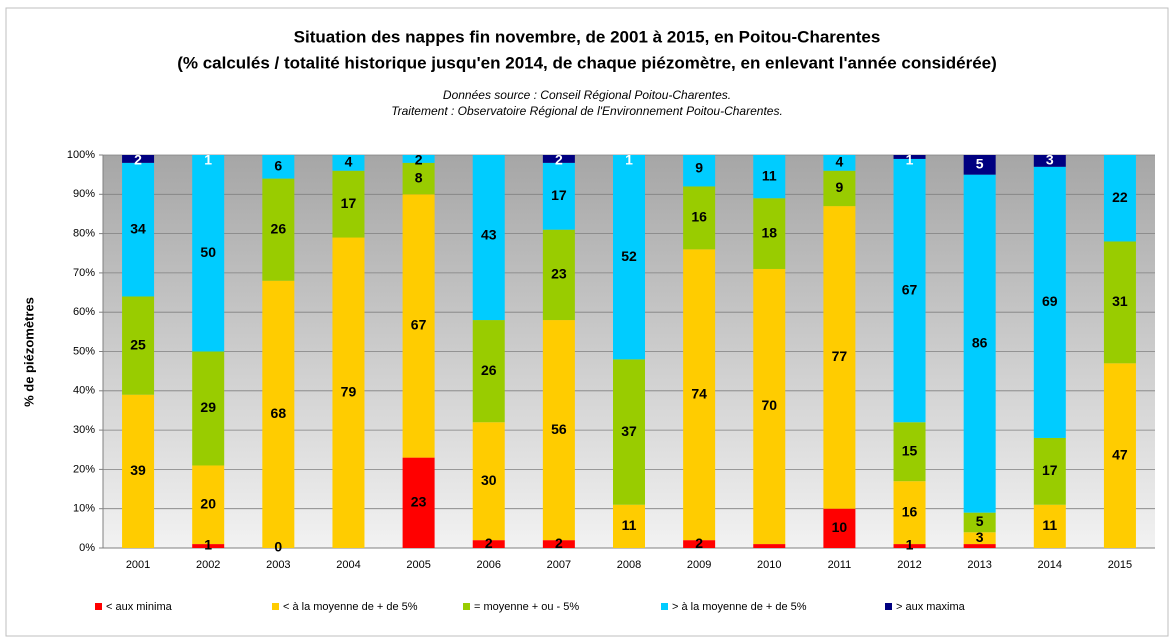 The width and height of the screenshot is (1174, 644). What do you see at coordinates (84, 194) in the screenshot?
I see `y-tick-label: 90%` at bounding box center [84, 194].